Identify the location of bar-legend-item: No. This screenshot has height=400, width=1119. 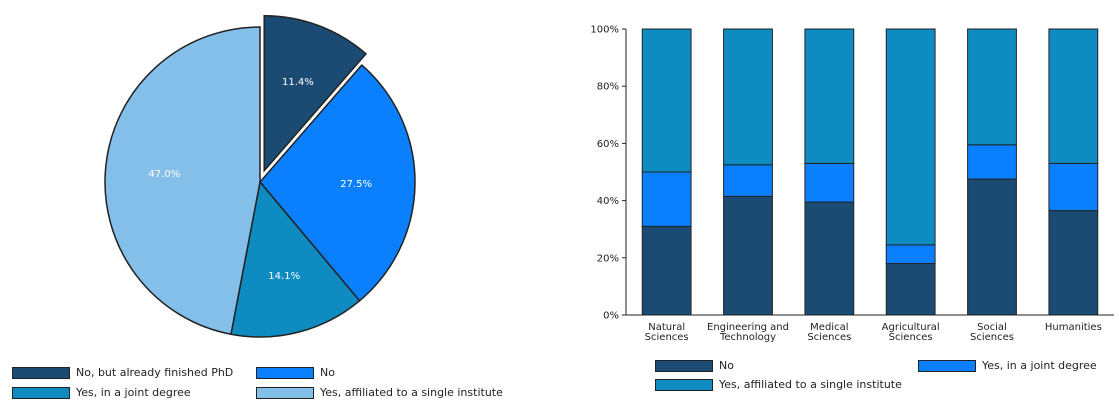
(694, 365).